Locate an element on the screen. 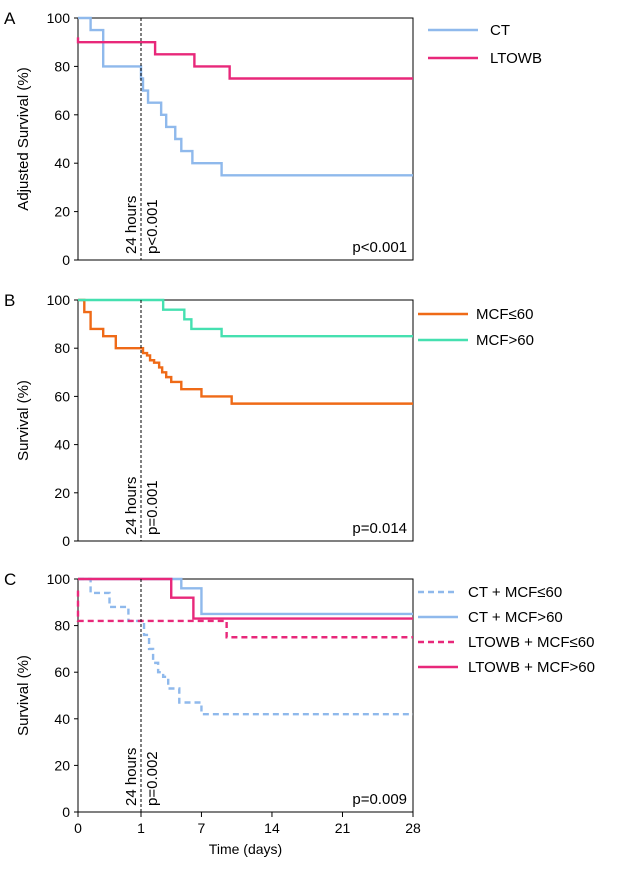  legend-entry: MCF≤60 is located at coordinates (504, 314).